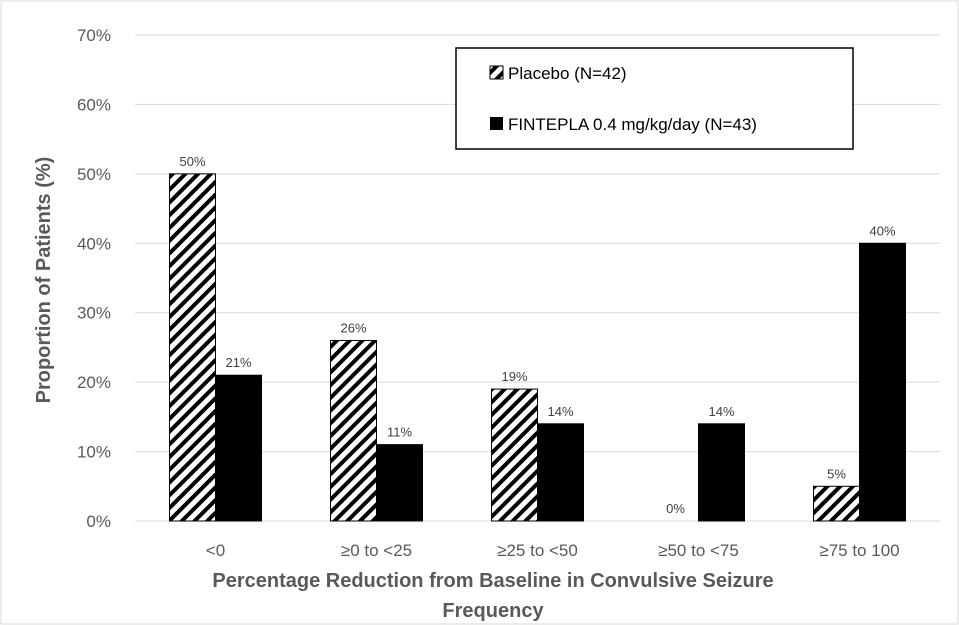 This screenshot has height=625, width=959. Describe the element at coordinates (496, 72) in the screenshot. I see `legend-swatch-placebo` at that location.